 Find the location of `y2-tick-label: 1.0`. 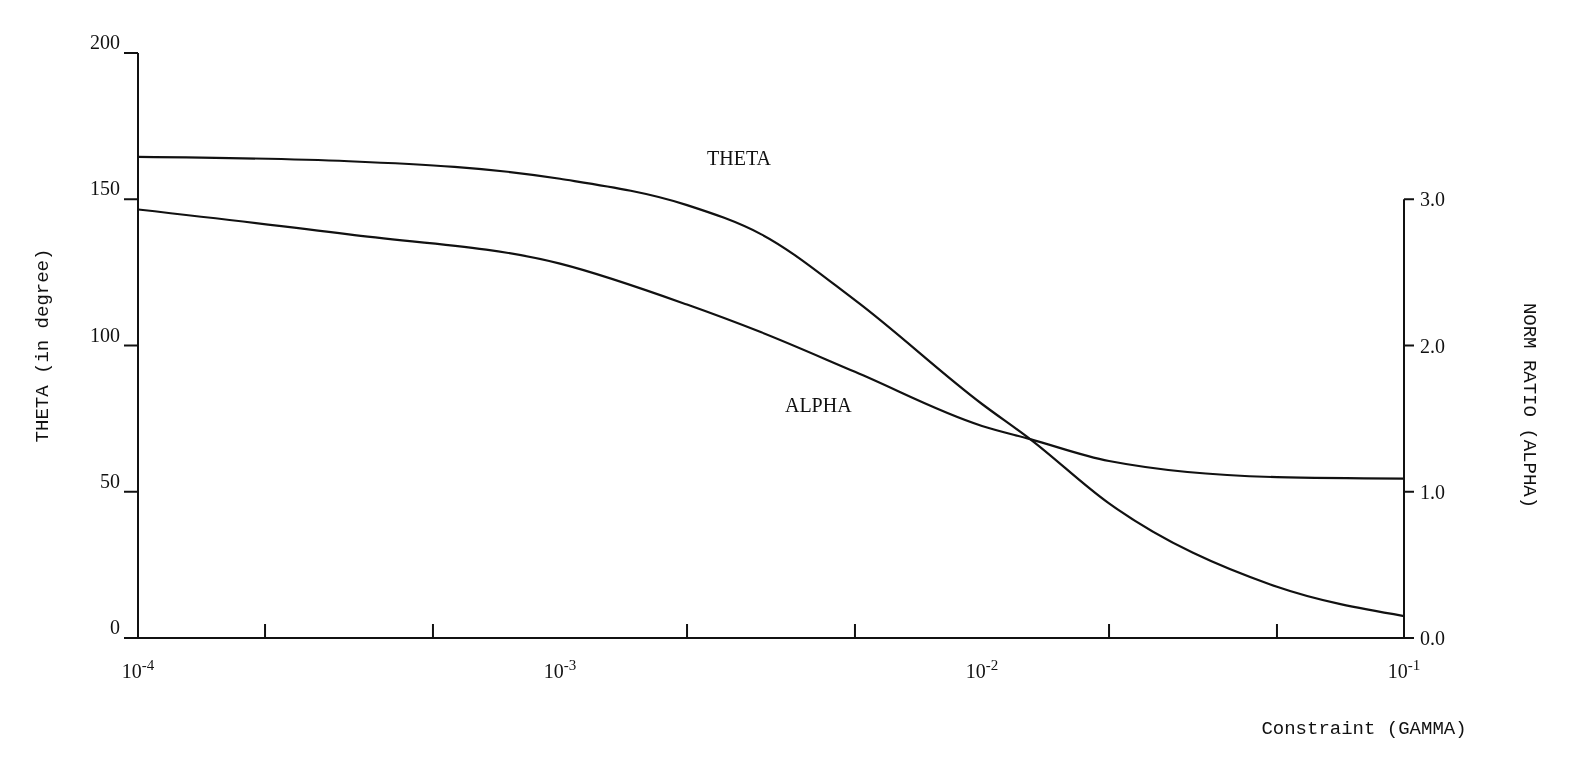

y2-tick-label: 1.0 is located at coordinates (1432, 491).